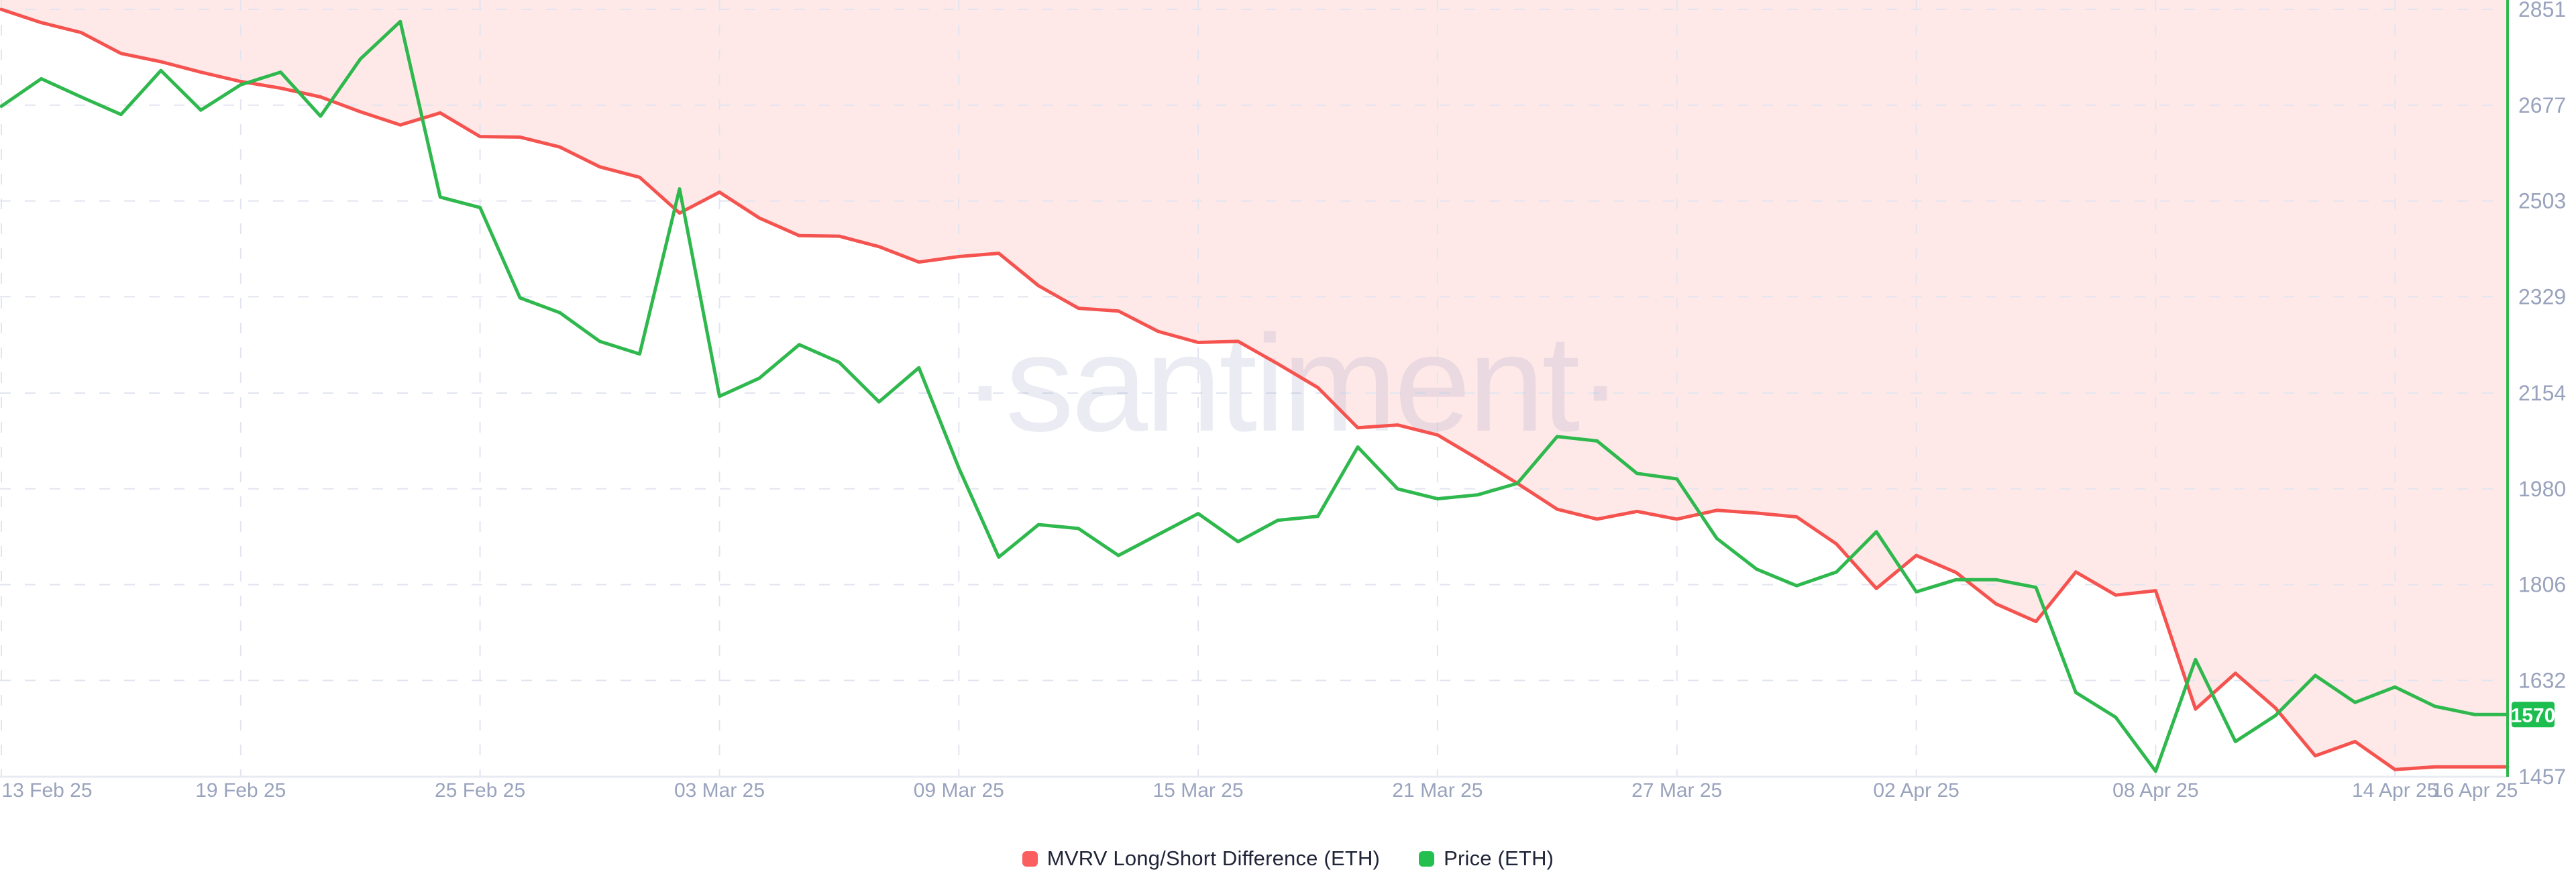 The height and width of the screenshot is (872, 2576). Describe the element at coordinates (959, 790) in the screenshot. I see `x-tick-label: 09 Mar 25` at that location.